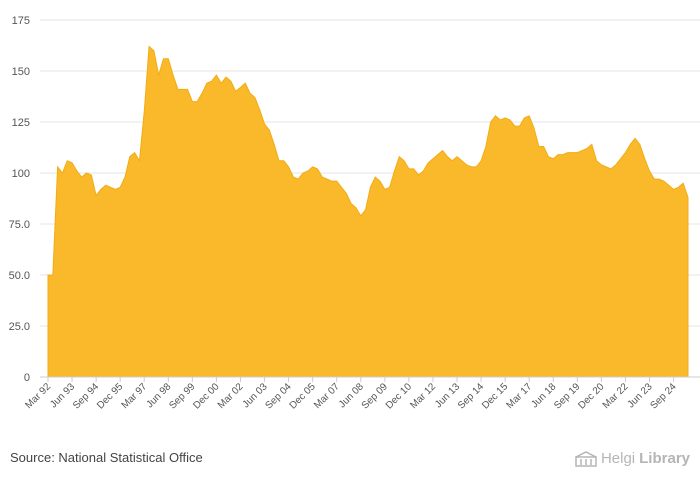 This screenshot has height=483, width=700. What do you see at coordinates (19, 225) in the screenshot?
I see `y-tick-label: 75.0` at bounding box center [19, 225].